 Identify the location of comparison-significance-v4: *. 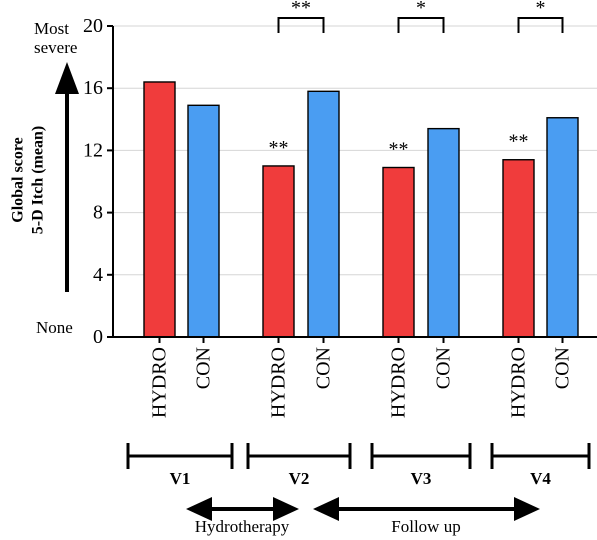
(541, 9).